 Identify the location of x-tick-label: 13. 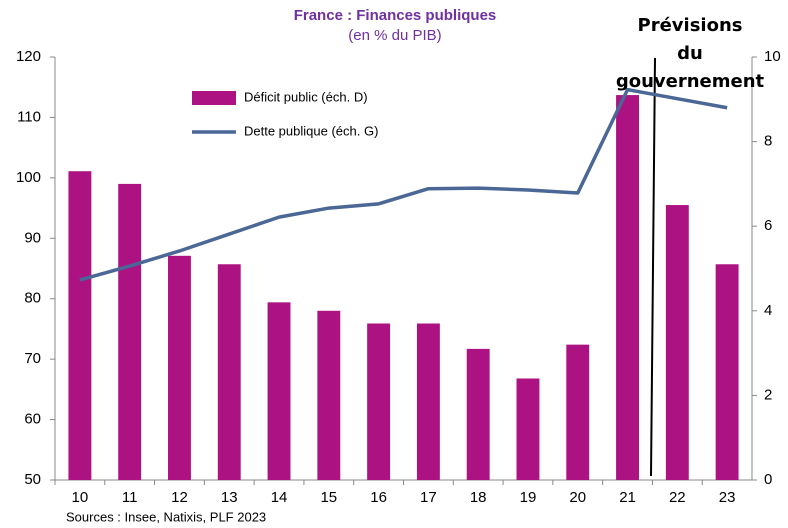
(229, 497).